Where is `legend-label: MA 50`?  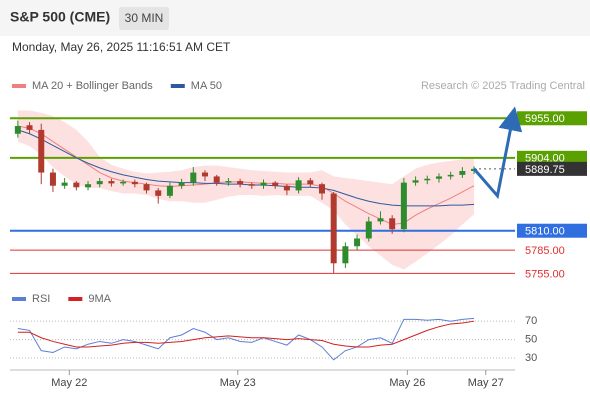 legend-label: MA 50 is located at coordinates (206, 86).